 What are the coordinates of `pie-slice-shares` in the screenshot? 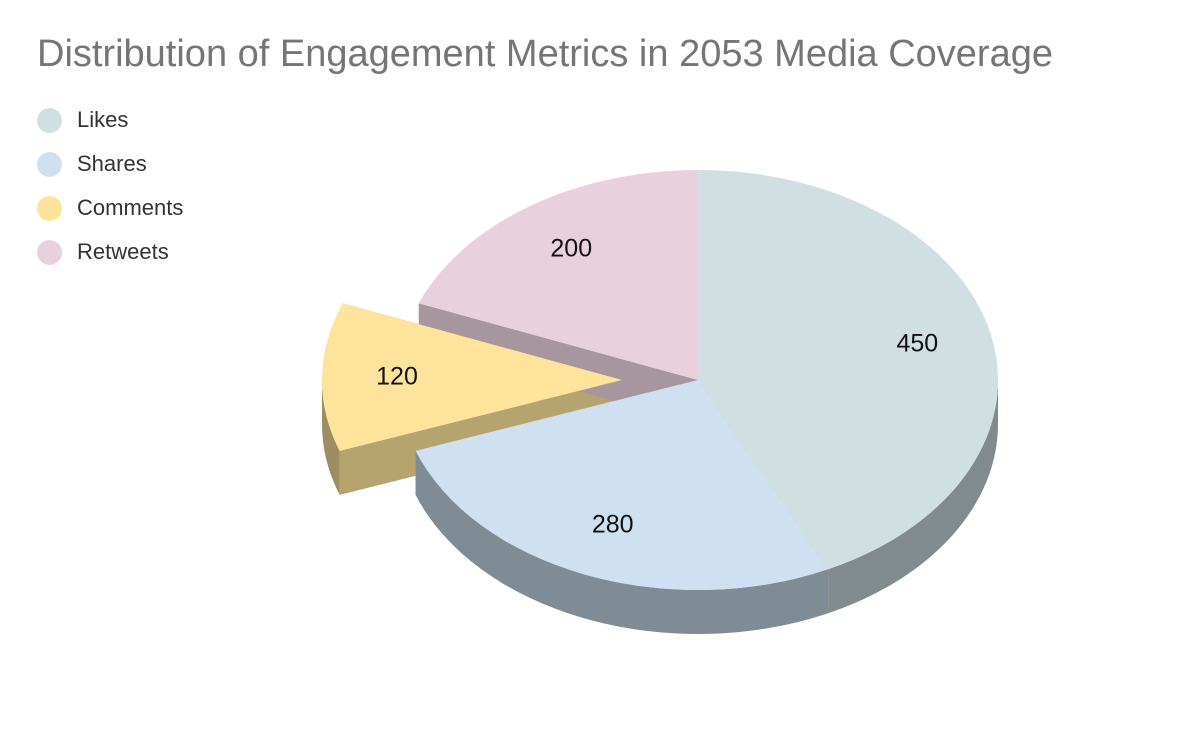 It's located at (622, 485).